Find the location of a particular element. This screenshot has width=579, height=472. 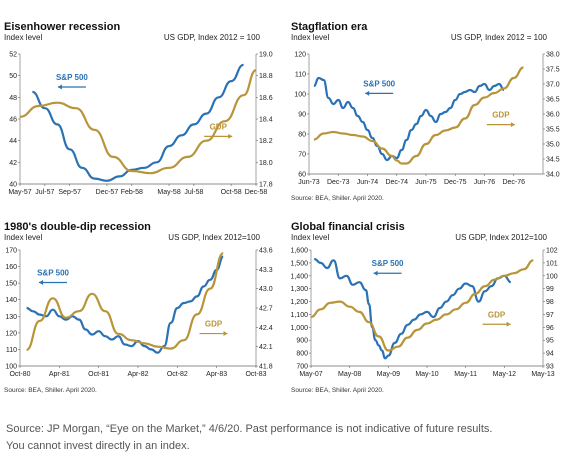

left-tick-label: 48 is located at coordinates (13, 98).